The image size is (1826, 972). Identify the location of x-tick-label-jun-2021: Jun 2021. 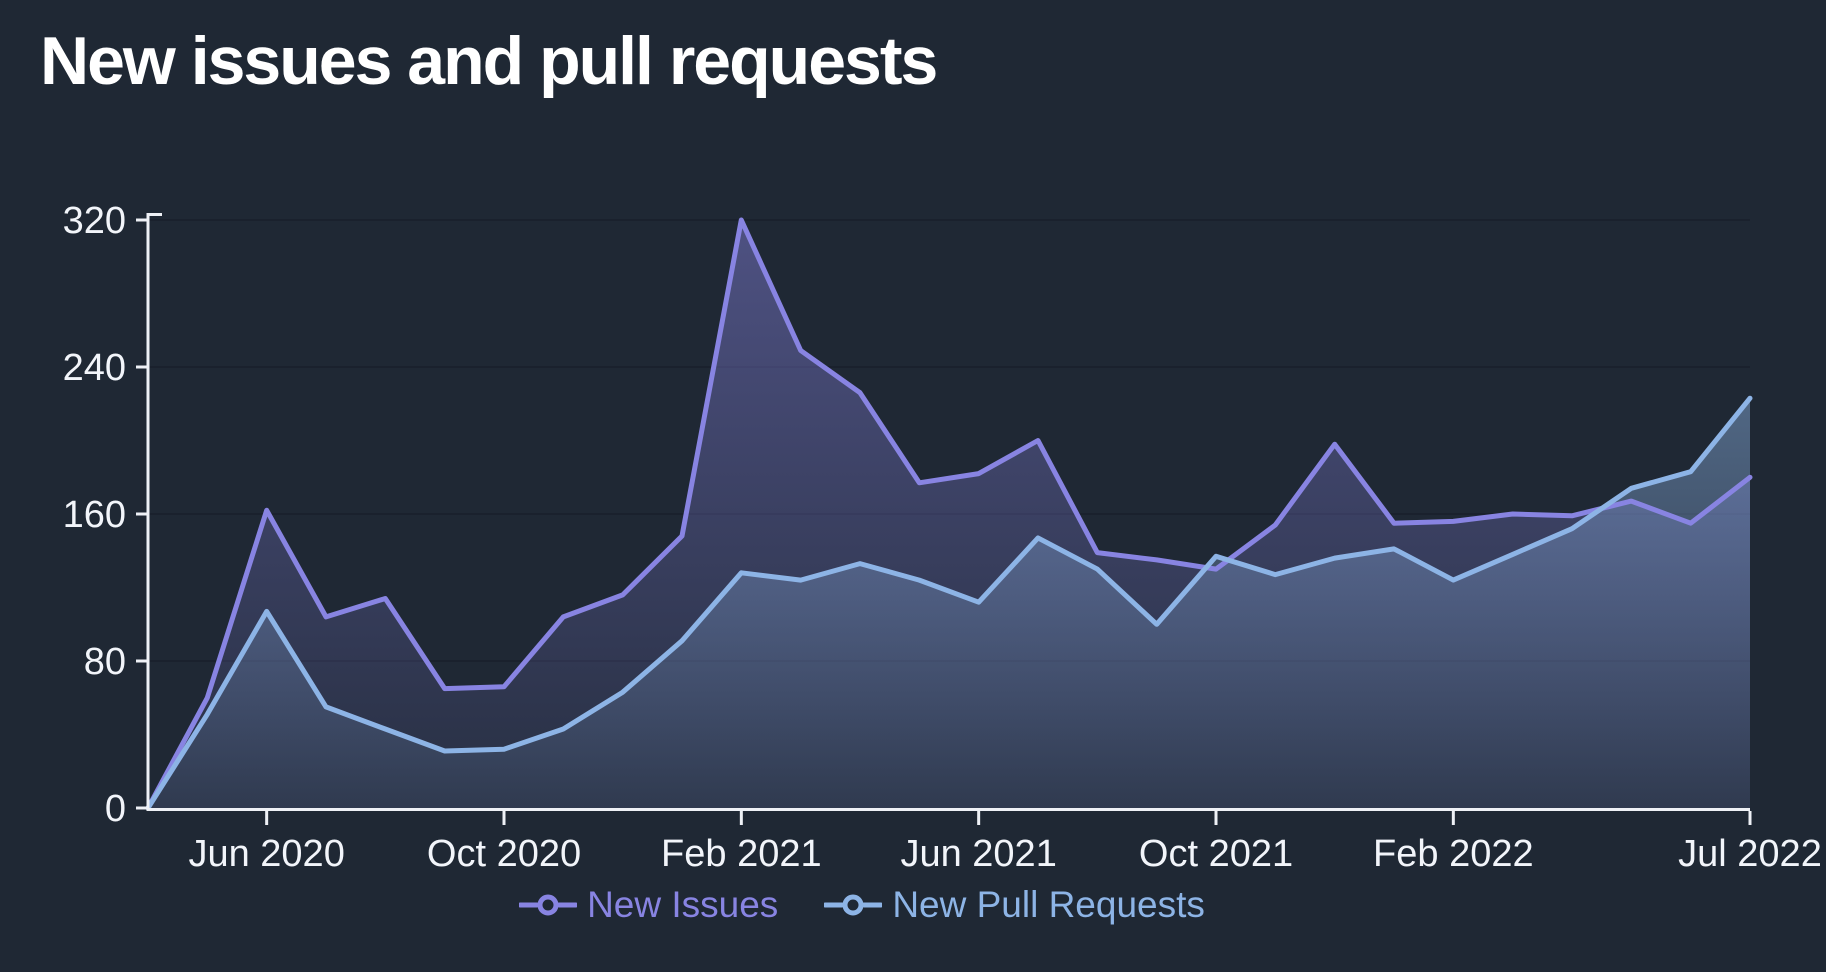
(978, 854).